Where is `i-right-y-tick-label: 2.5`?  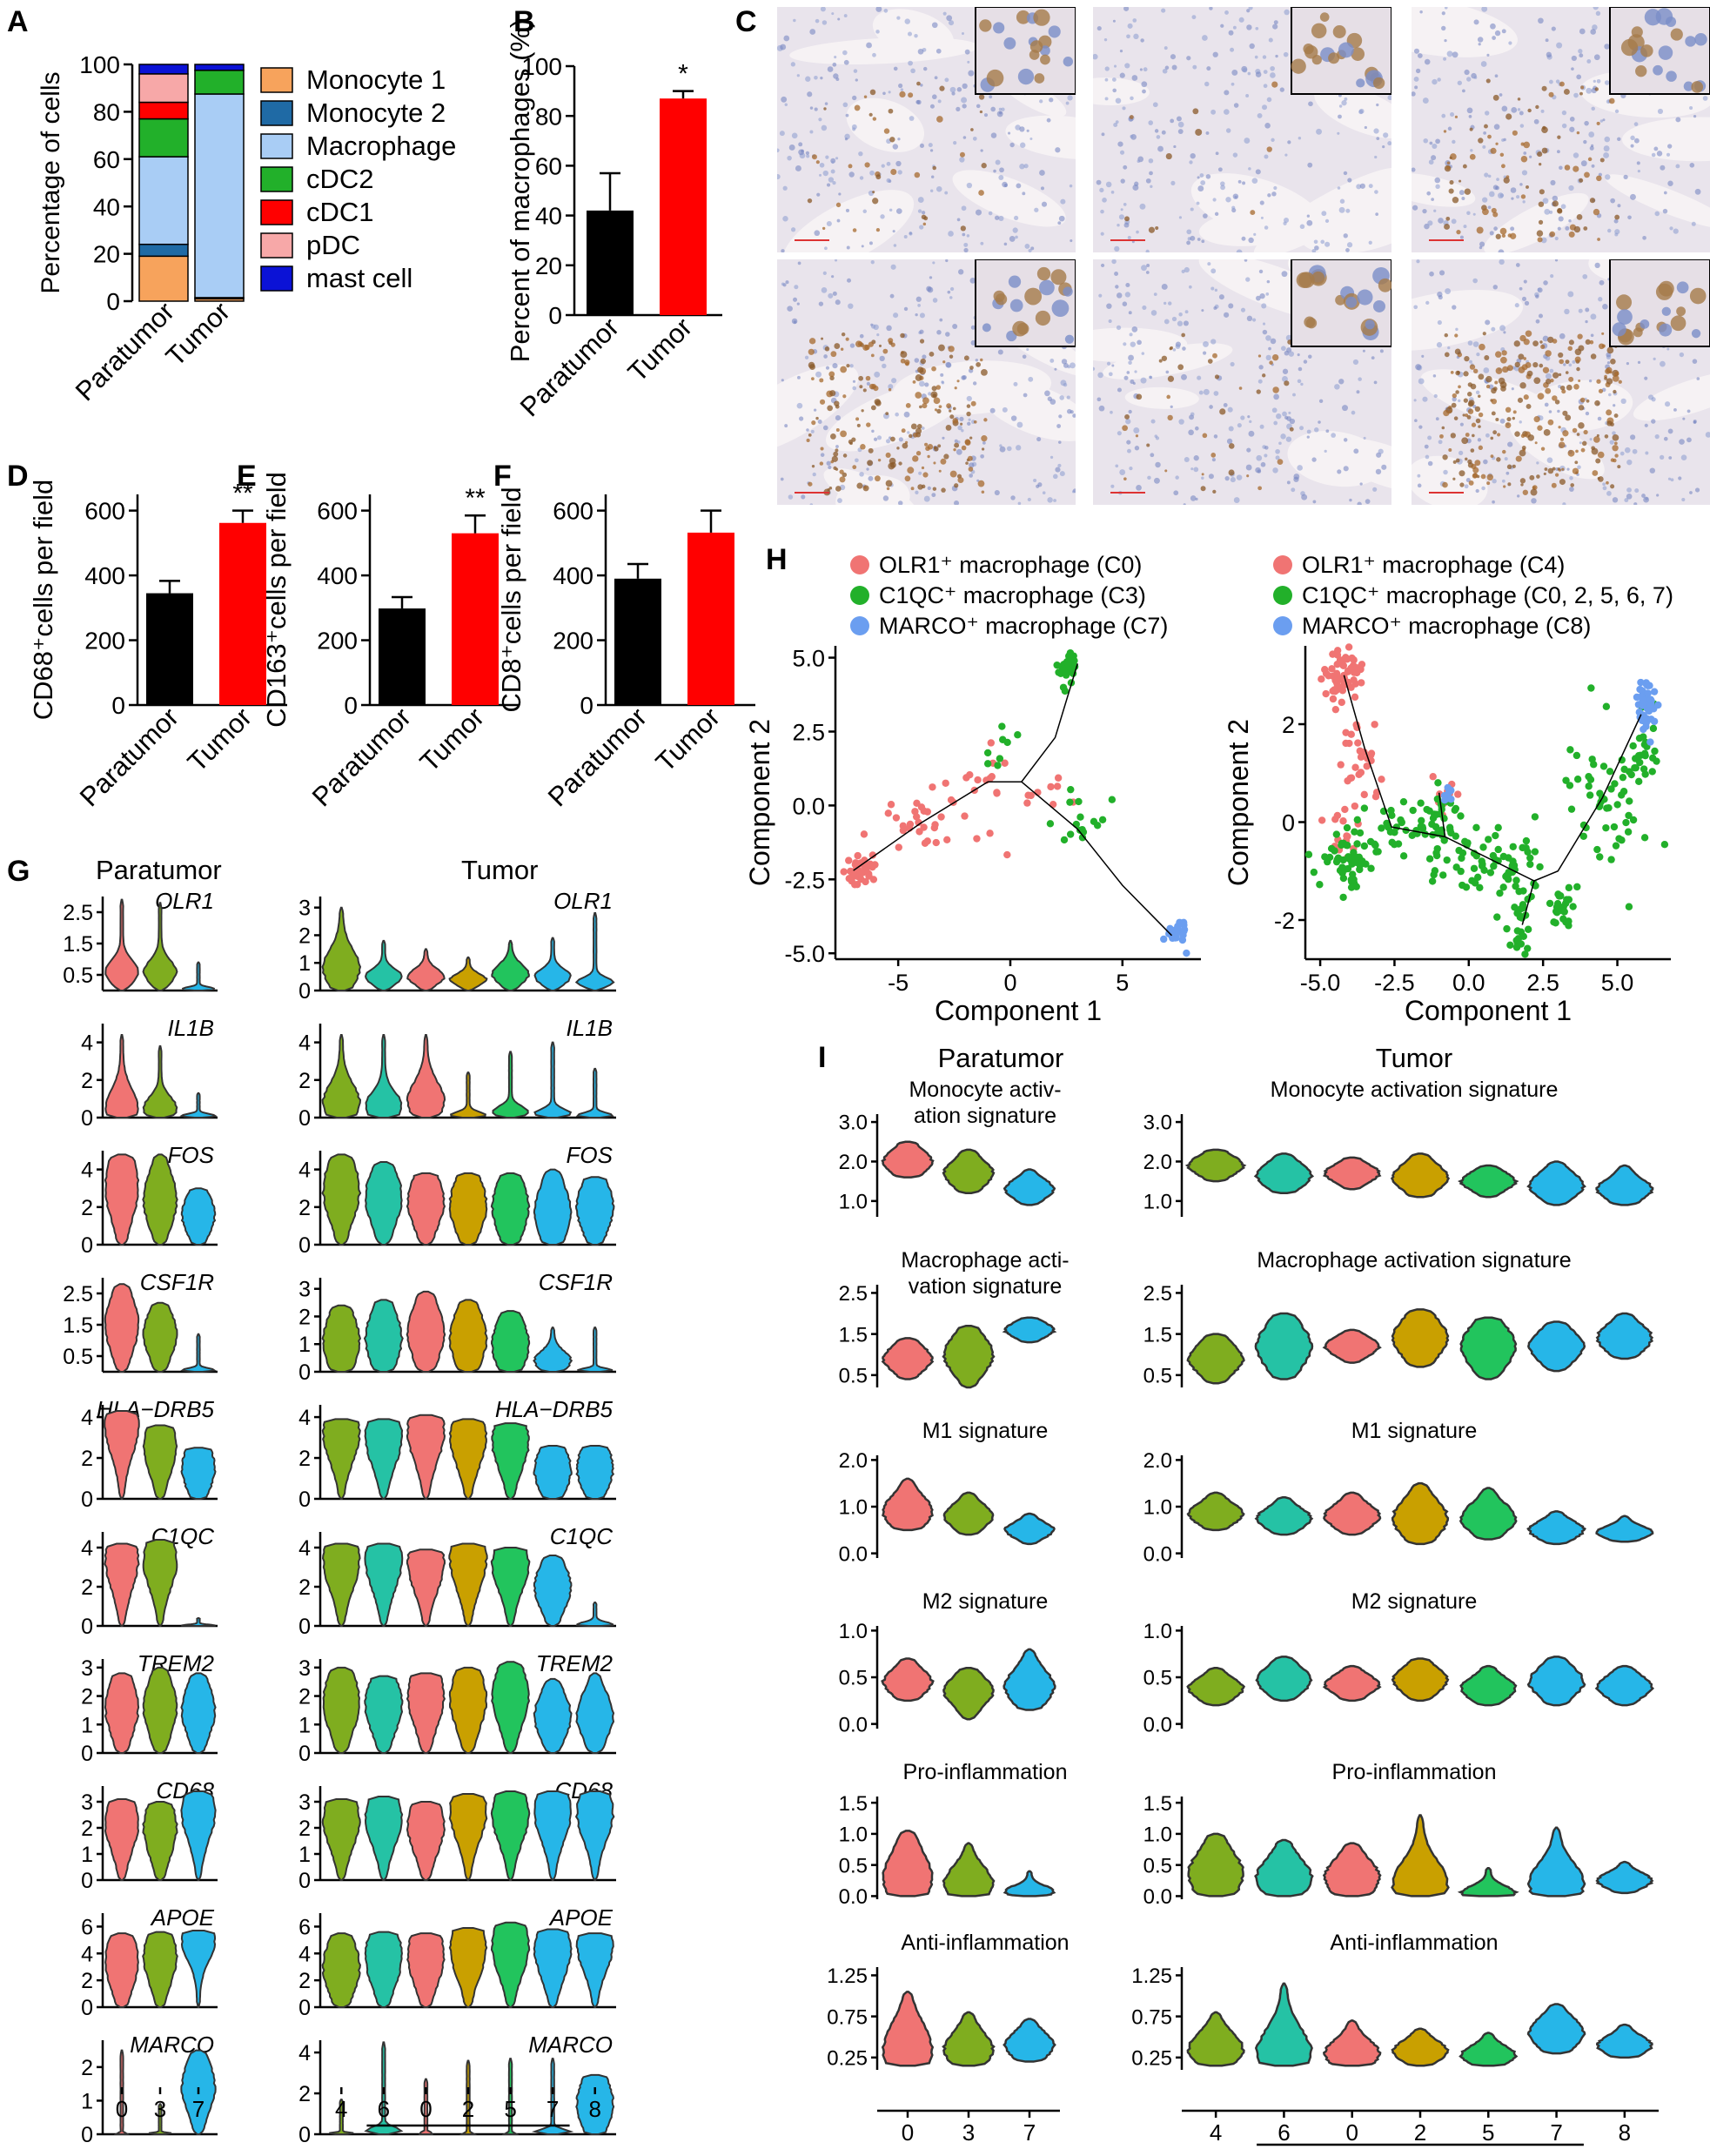 i-right-y-tick-label: 2.5 is located at coordinates (1157, 1294).